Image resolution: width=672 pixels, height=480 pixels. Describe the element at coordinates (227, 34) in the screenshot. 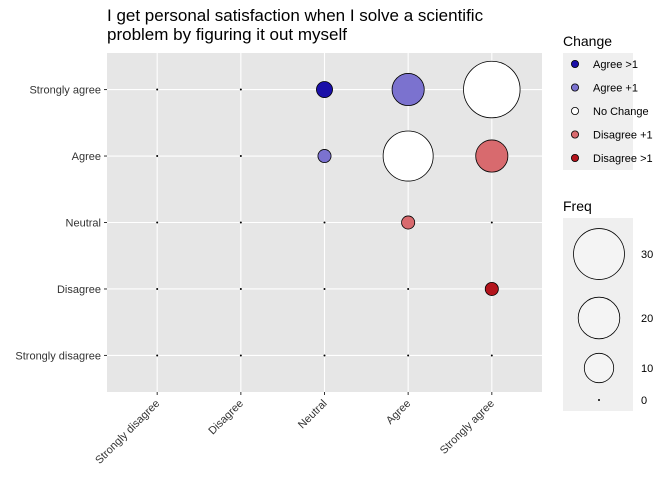

I see `chart-title-line-2: problem by figuring it out myself` at that location.